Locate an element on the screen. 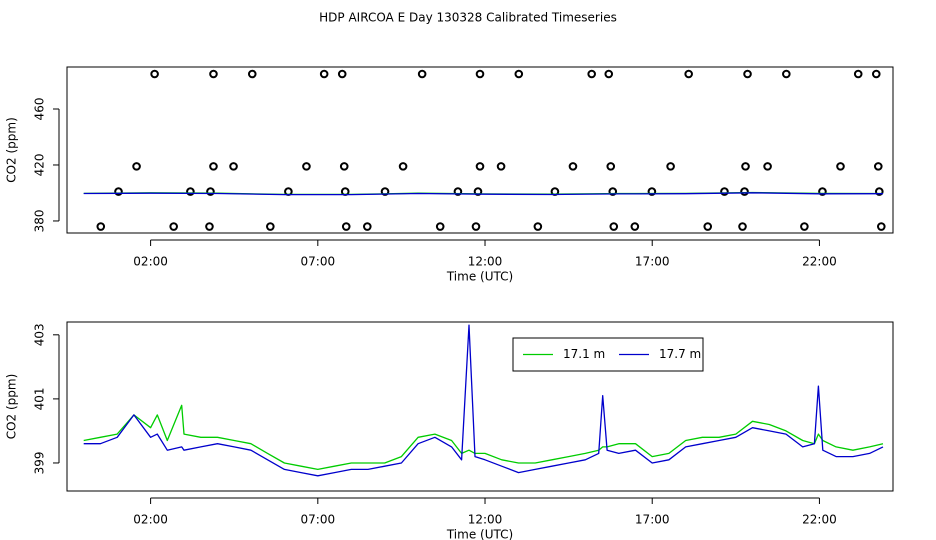 The height and width of the screenshot is (540, 936). y-tick-label: 401 is located at coordinates (40, 398).